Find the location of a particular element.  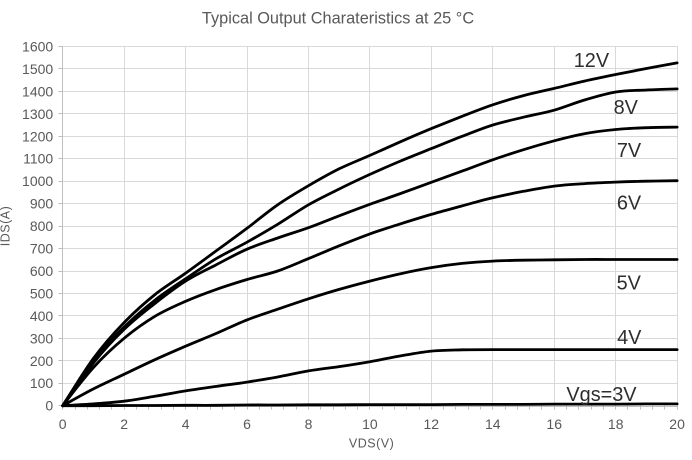

svg-text: 20 is located at coordinates (677, 424).